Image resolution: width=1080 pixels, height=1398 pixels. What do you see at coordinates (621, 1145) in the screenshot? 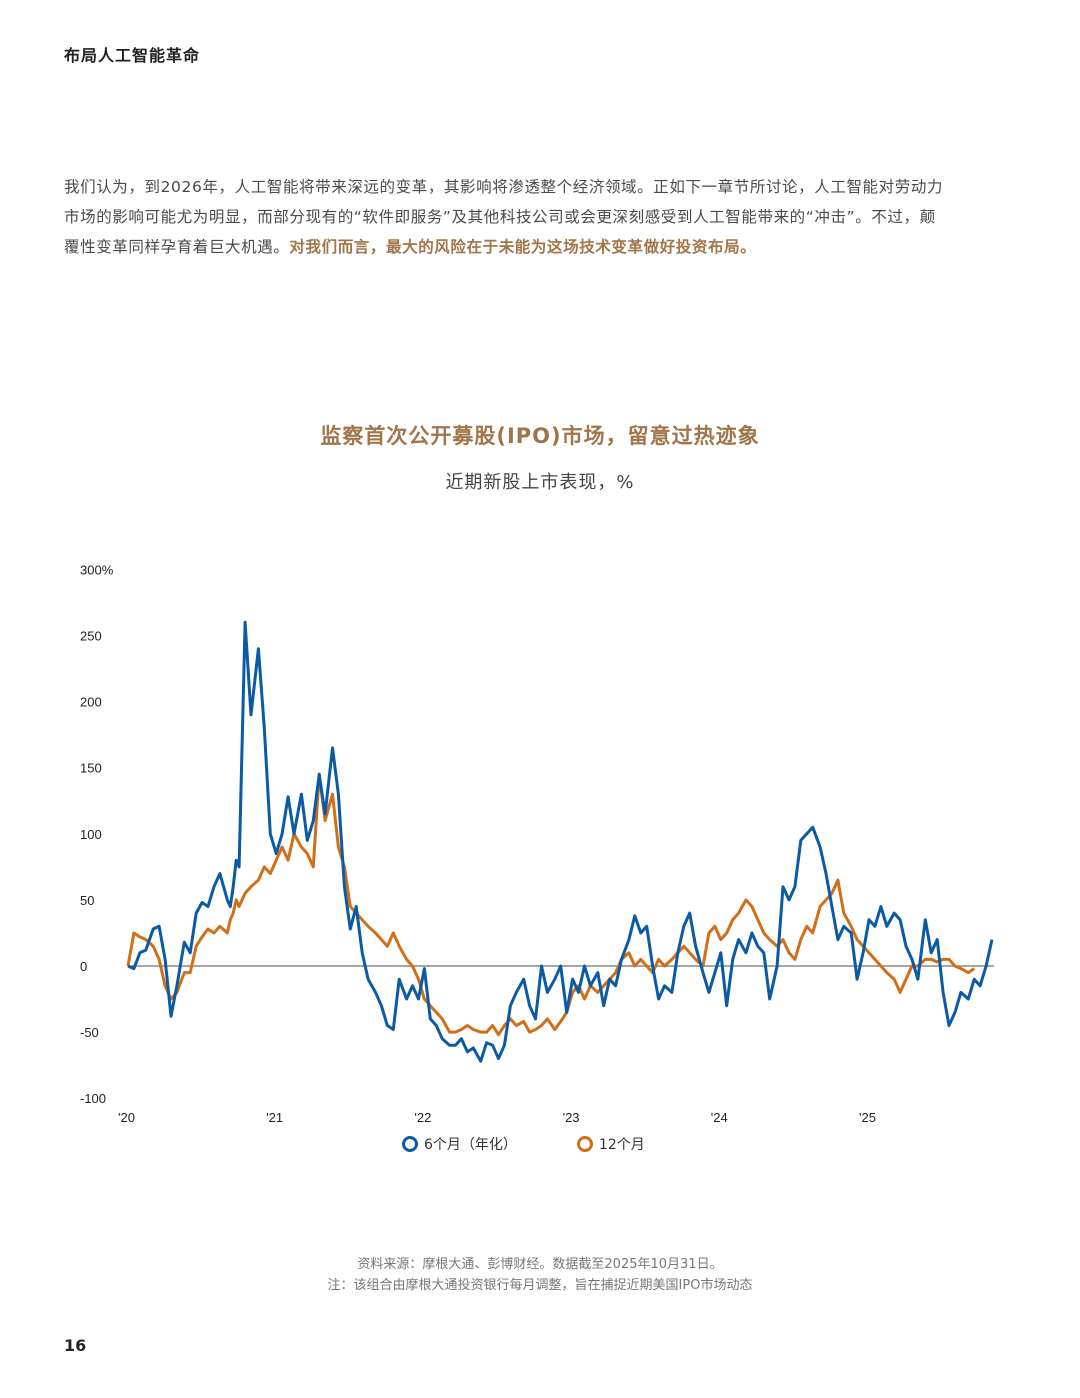
I see `legend-label: 12个月` at bounding box center [621, 1145].